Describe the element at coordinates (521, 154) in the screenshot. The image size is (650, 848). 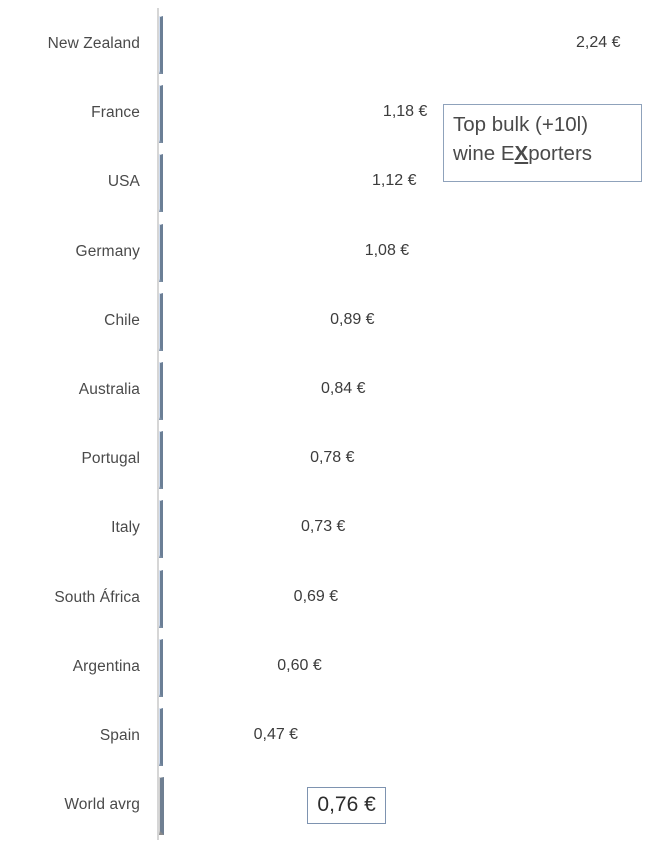
I see `callout-line-2-emphasis: X` at that location.